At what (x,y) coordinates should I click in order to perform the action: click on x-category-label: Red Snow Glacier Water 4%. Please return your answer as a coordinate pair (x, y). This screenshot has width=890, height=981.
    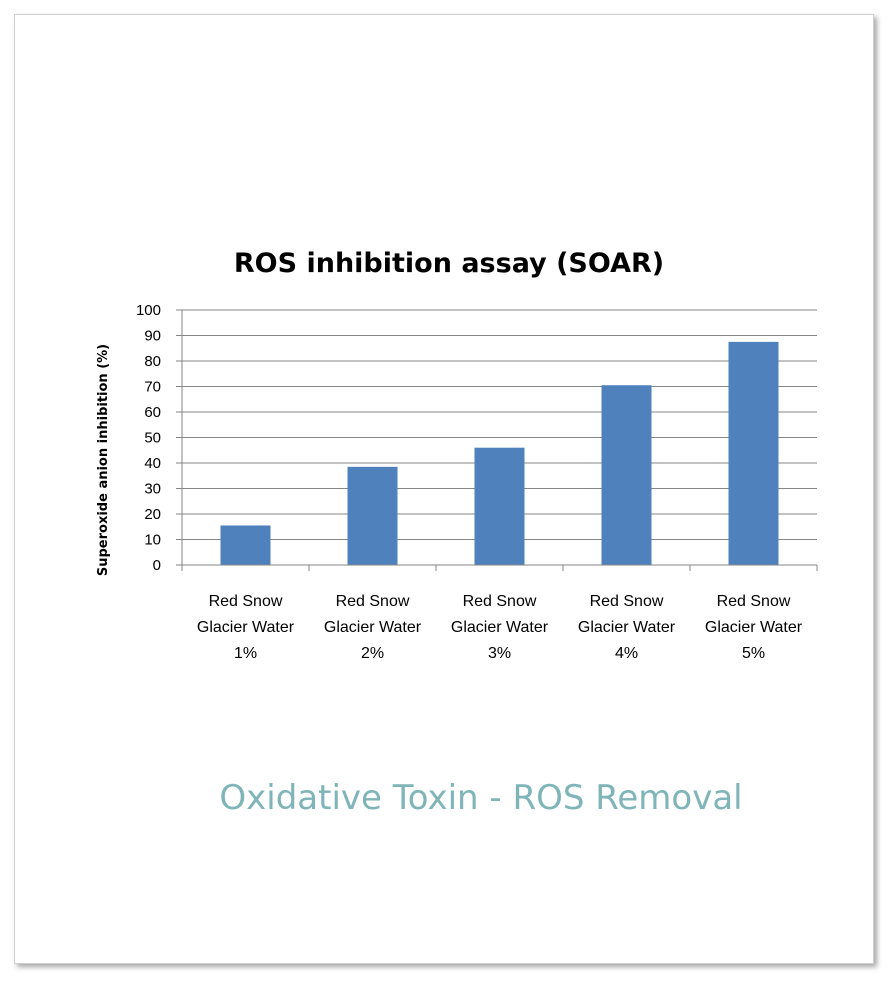
    Looking at the image, I should click on (627, 627).